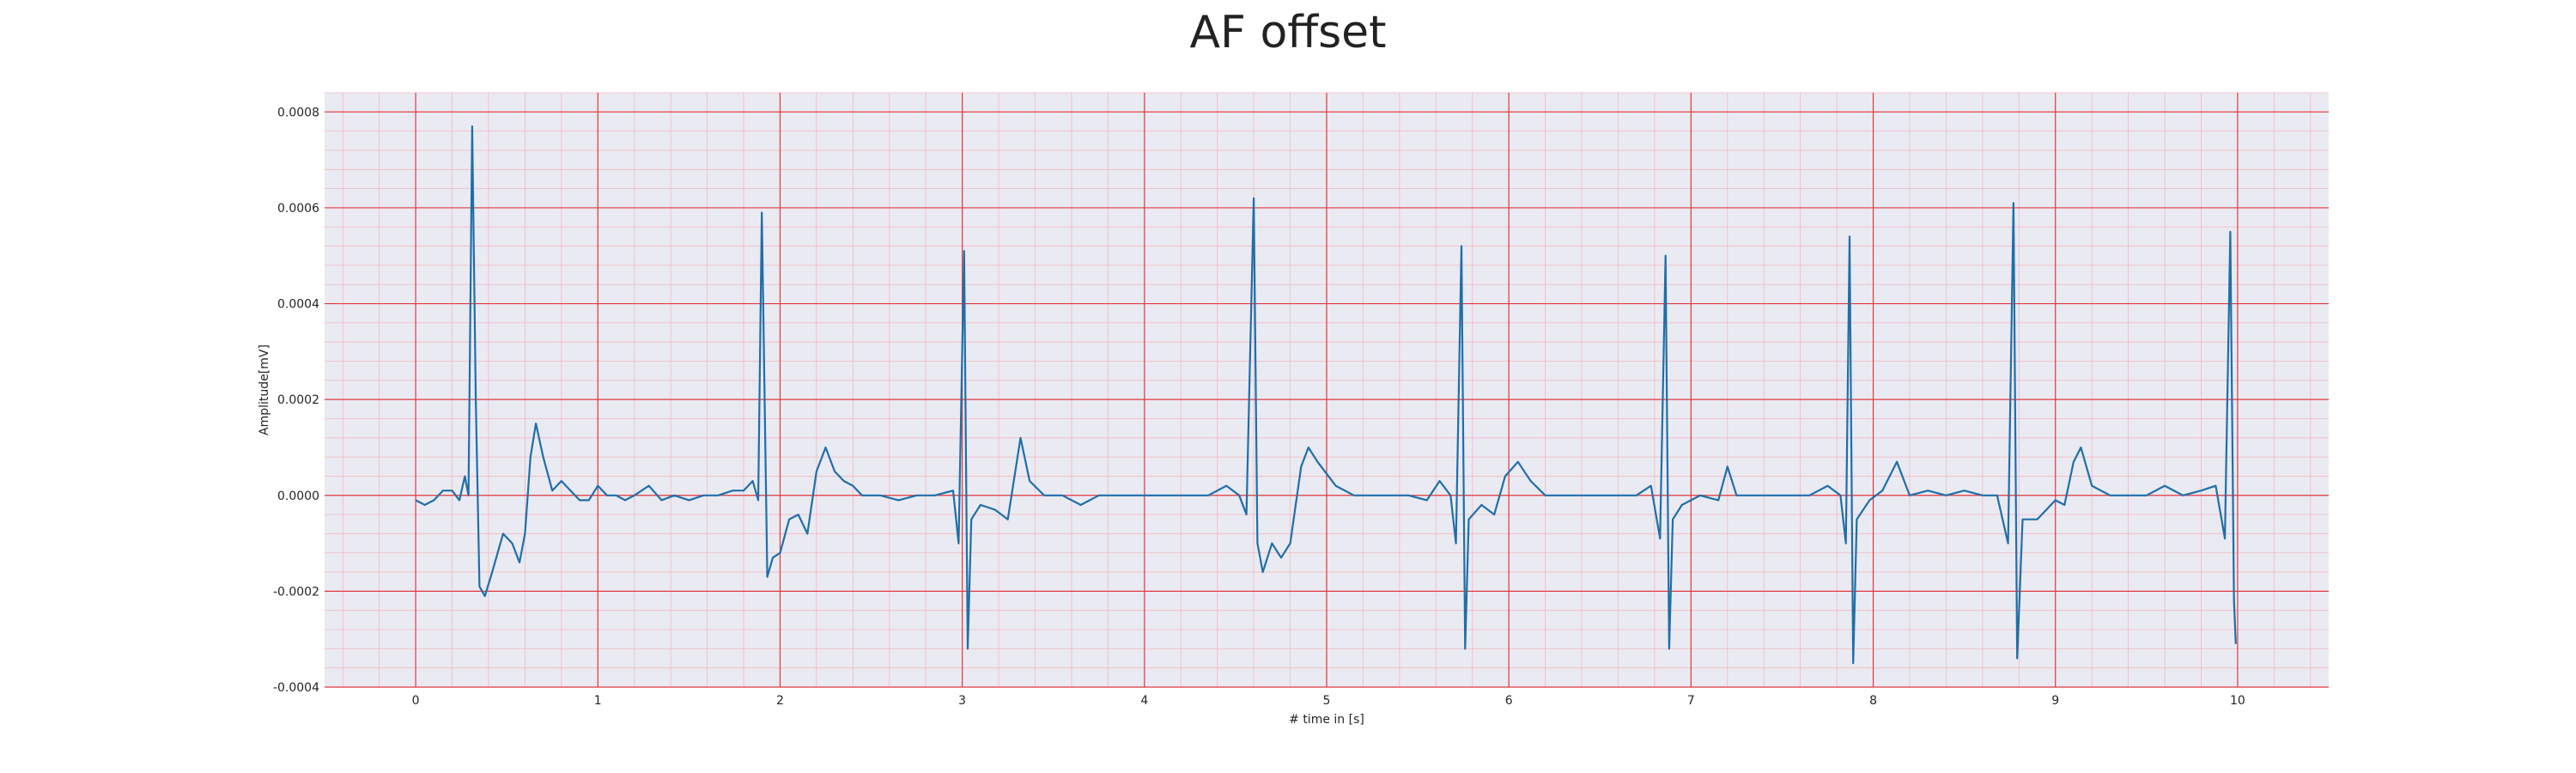 The height and width of the screenshot is (773, 2576). I want to click on x-tick-label: 0, so click(416, 701).